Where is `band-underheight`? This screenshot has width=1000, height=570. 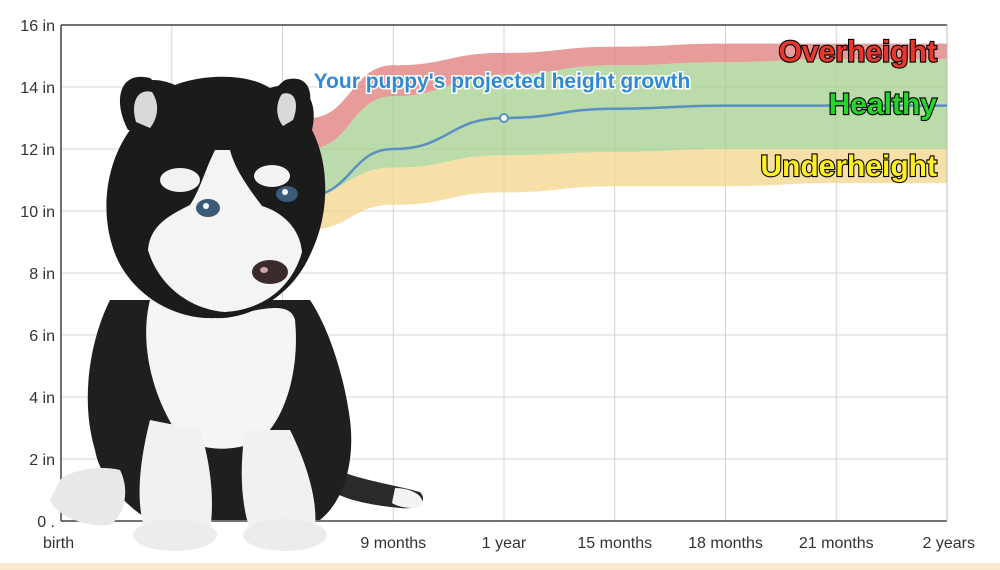 band-underheight is located at coordinates (627, 189).